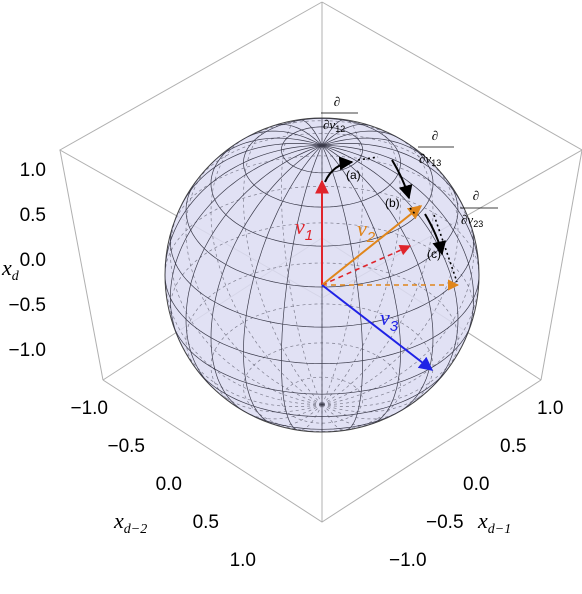 This screenshot has width=582, height=594. I want to click on step-c-arrow, so click(435, 234).